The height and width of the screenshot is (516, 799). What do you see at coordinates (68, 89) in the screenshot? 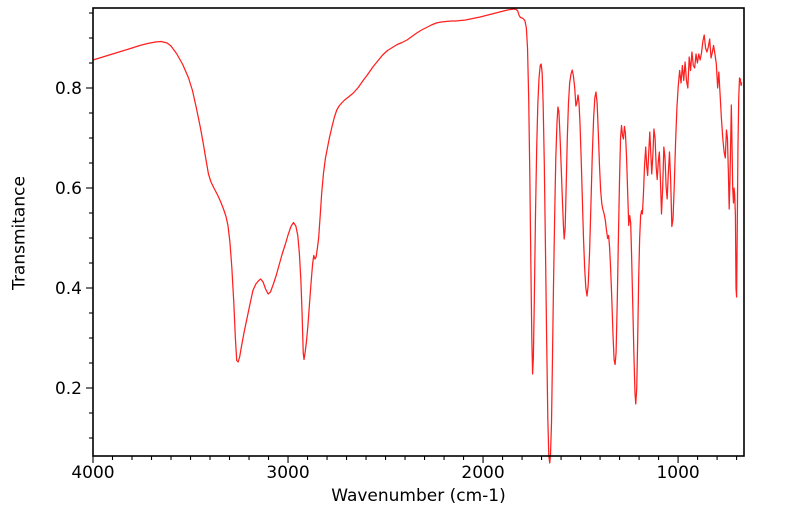
I see `y-tick-label: 0.8` at bounding box center [68, 89].